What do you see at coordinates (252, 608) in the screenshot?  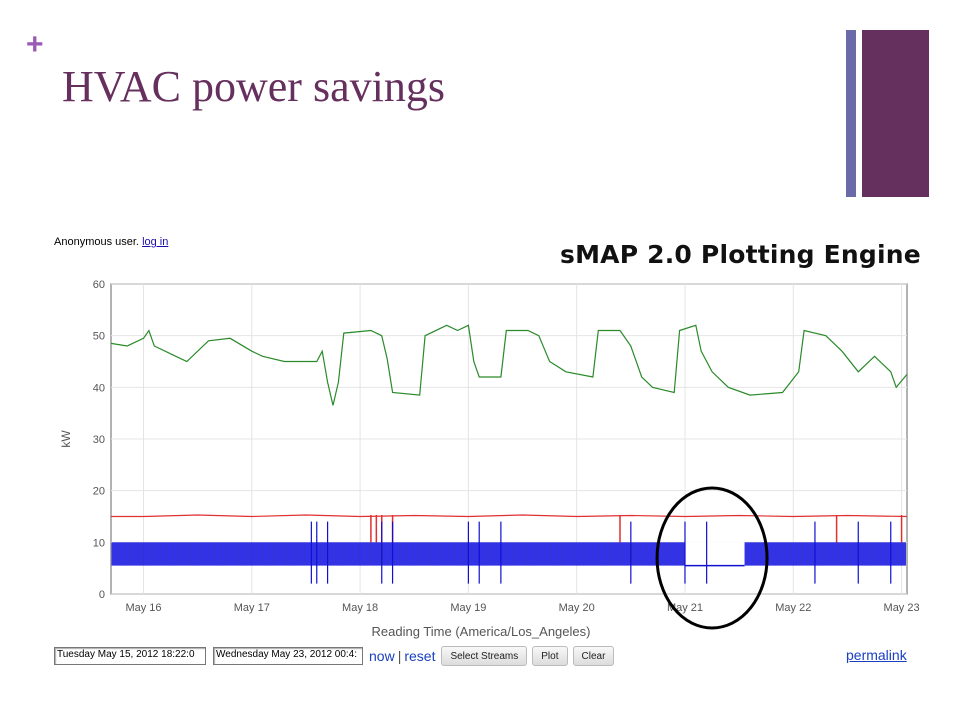 I see `x-tick-label: May 17` at bounding box center [252, 608].